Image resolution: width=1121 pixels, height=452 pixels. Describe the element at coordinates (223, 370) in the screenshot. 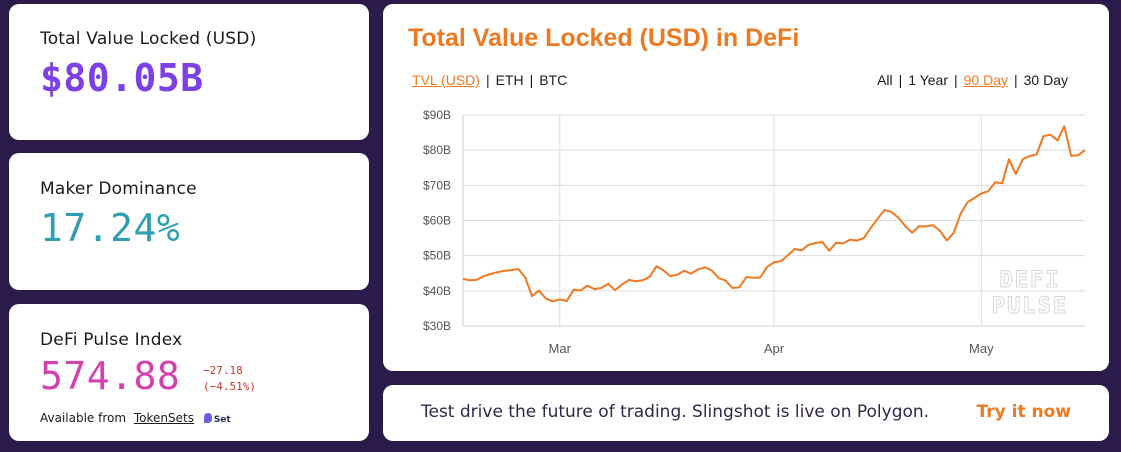

I see `dpi-change-absolute: −27.18` at that location.